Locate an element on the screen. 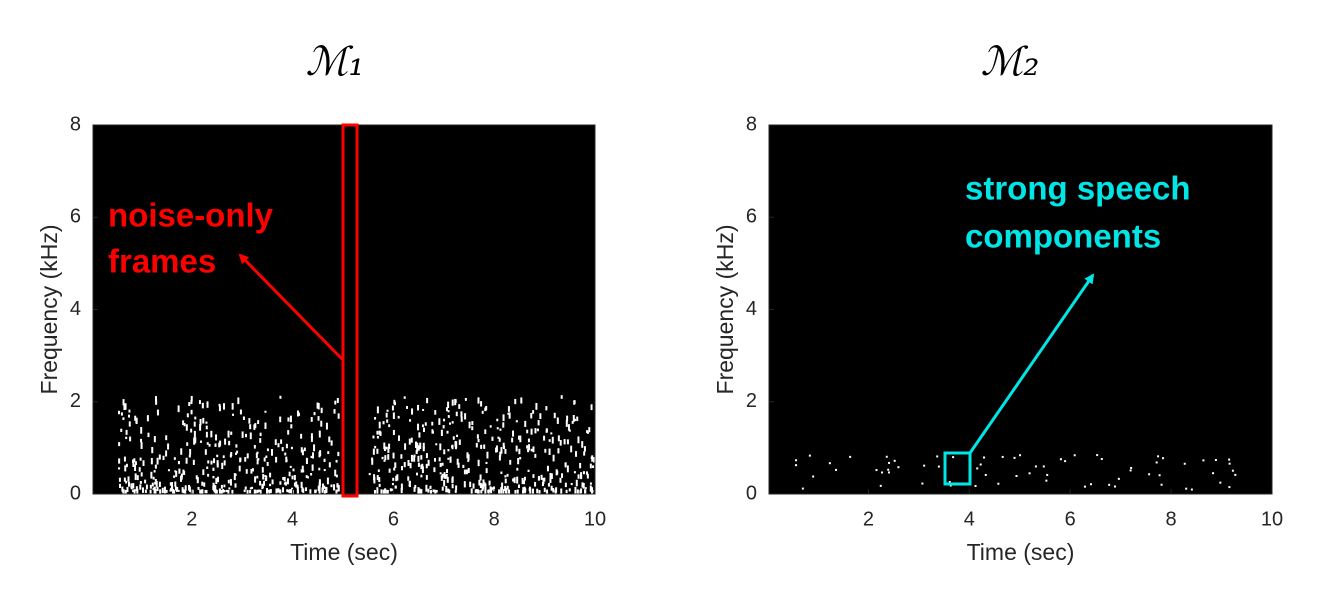 The width and height of the screenshot is (1339, 607). y-tick-label: 4 is located at coordinates (75, 309).